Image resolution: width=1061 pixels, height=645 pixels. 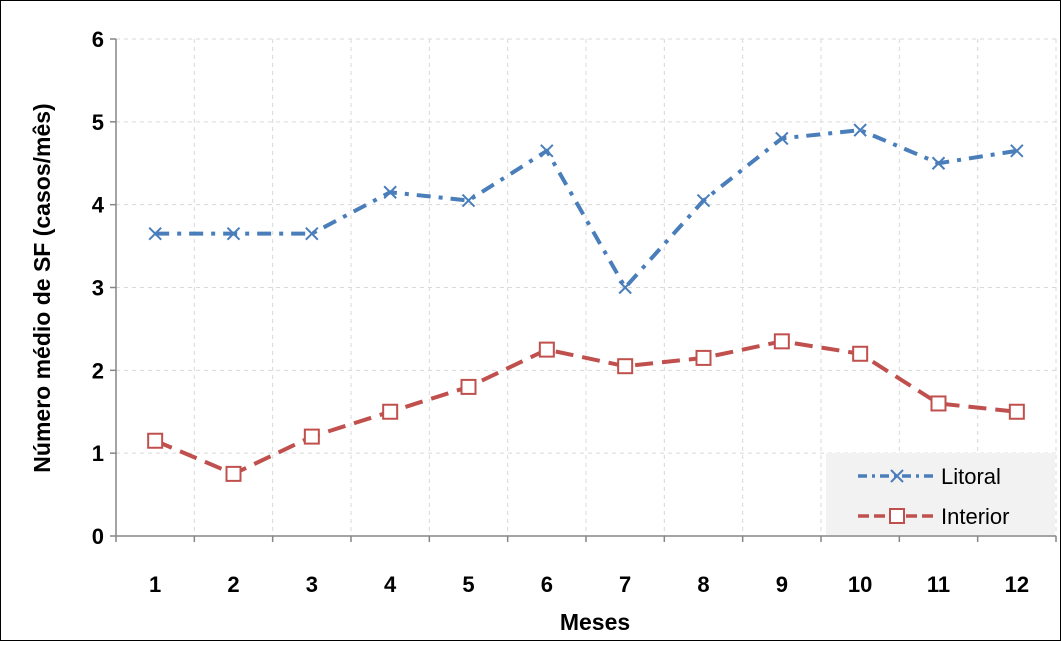 I want to click on x-tick-label: 8, so click(x=703, y=584).